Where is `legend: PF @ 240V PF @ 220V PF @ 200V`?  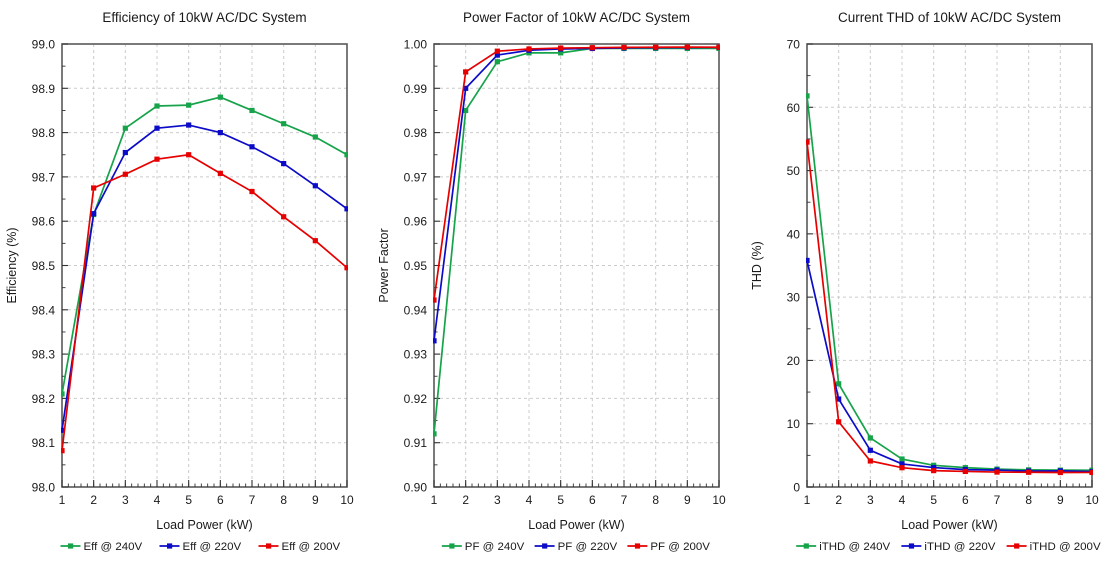 legend: PF @ 240V PF @ 220V PF @ 200V is located at coordinates (576, 547).